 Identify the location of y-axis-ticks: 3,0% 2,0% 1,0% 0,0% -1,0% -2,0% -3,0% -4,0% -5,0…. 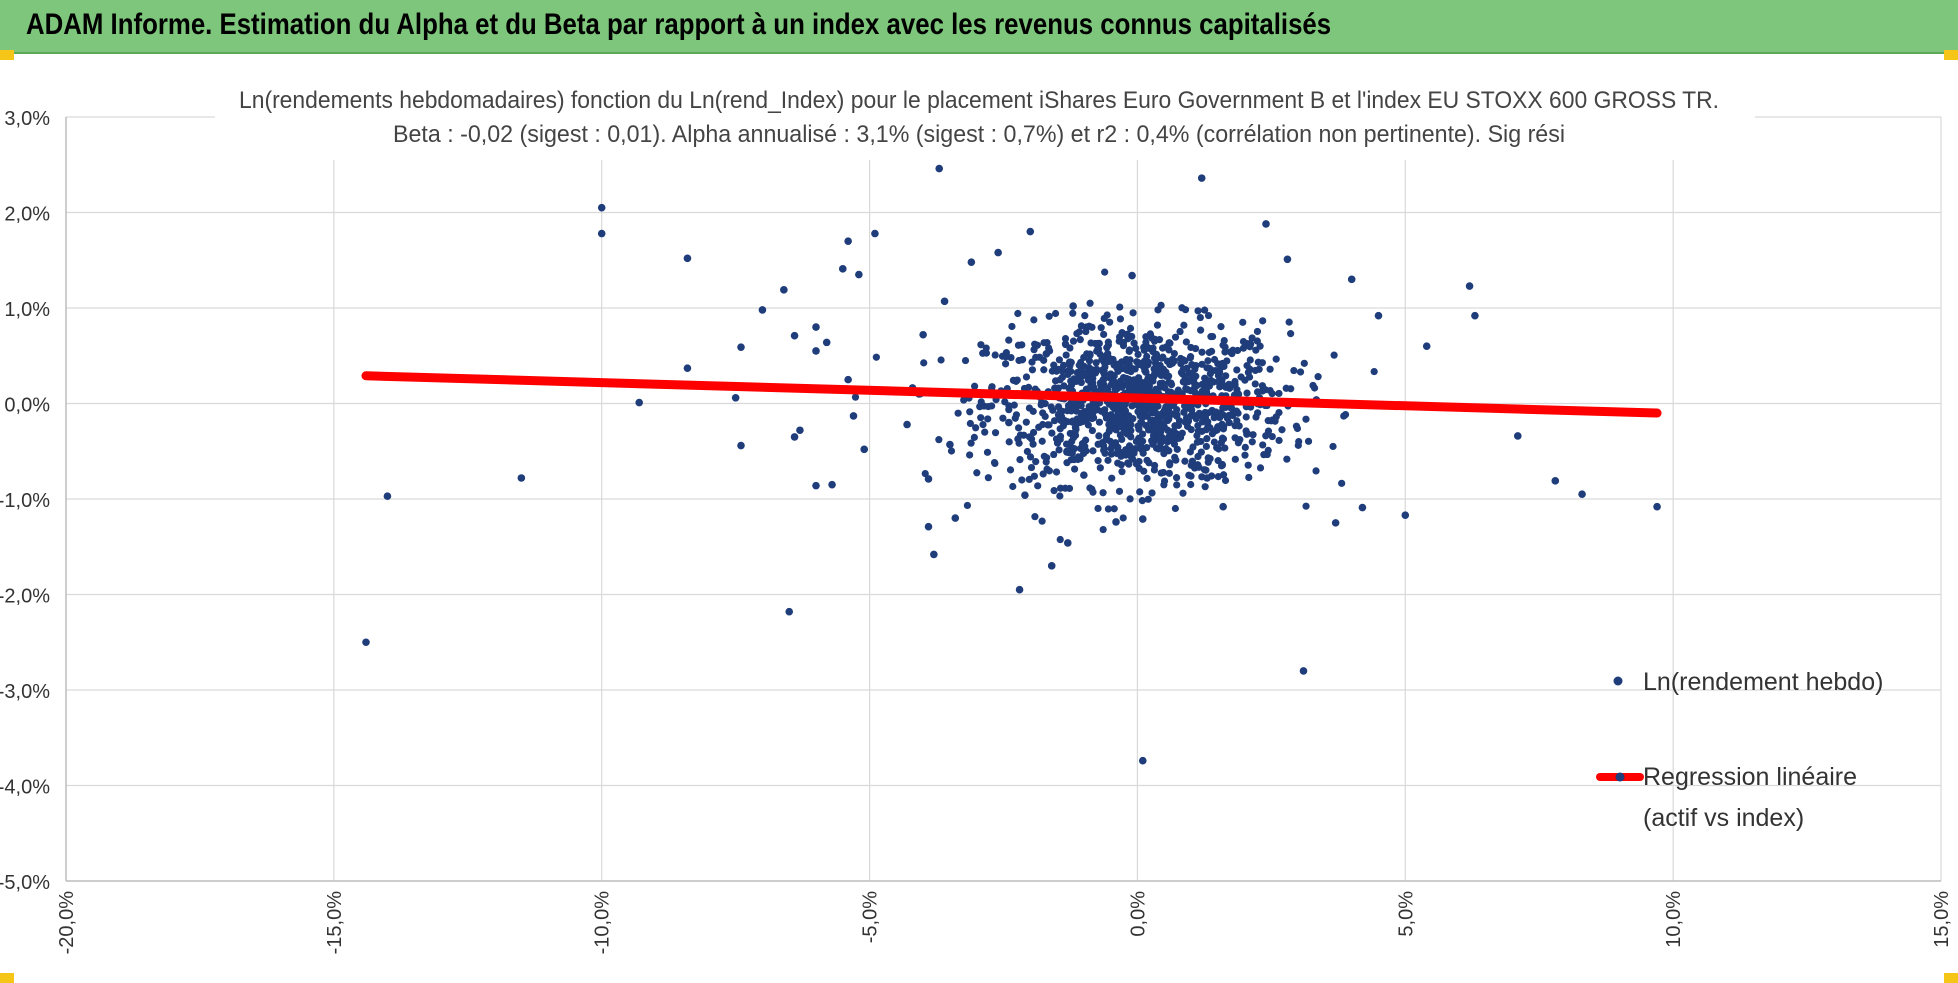
(25, 501).